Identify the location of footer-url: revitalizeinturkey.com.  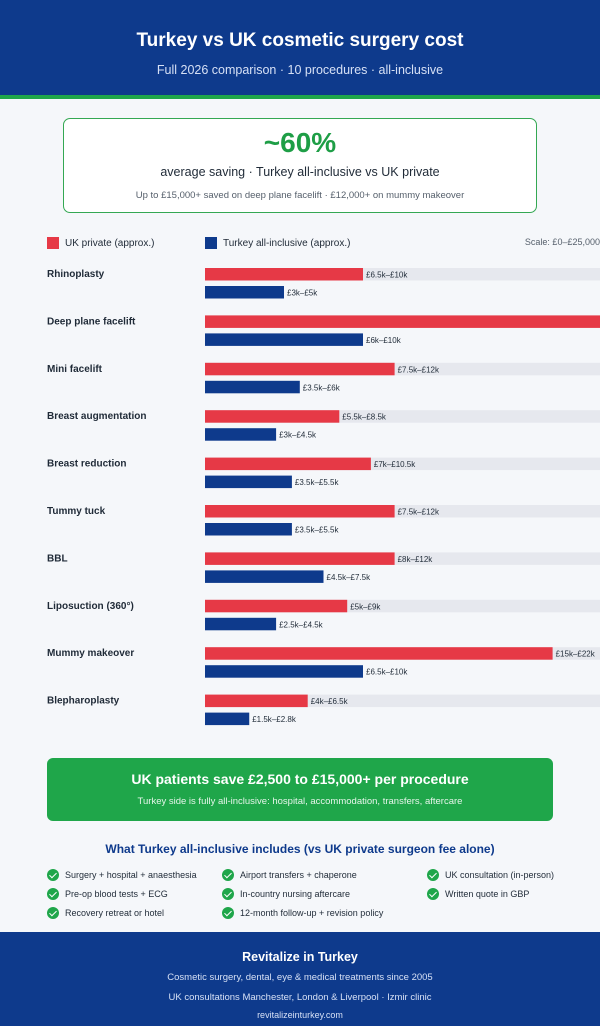
(300, 1015).